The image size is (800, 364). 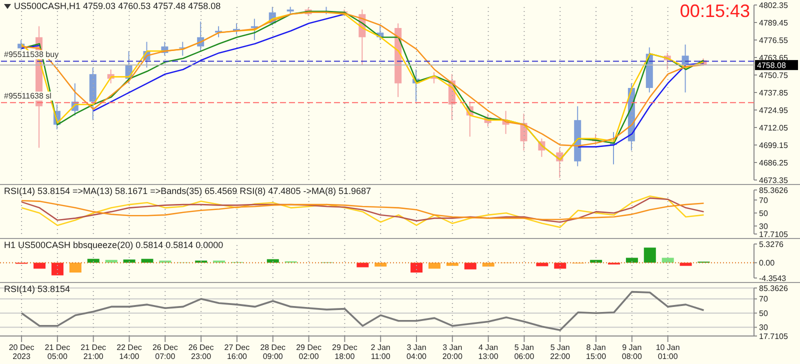 I want to click on y-tick-label: 4686.25, so click(x=773, y=163).